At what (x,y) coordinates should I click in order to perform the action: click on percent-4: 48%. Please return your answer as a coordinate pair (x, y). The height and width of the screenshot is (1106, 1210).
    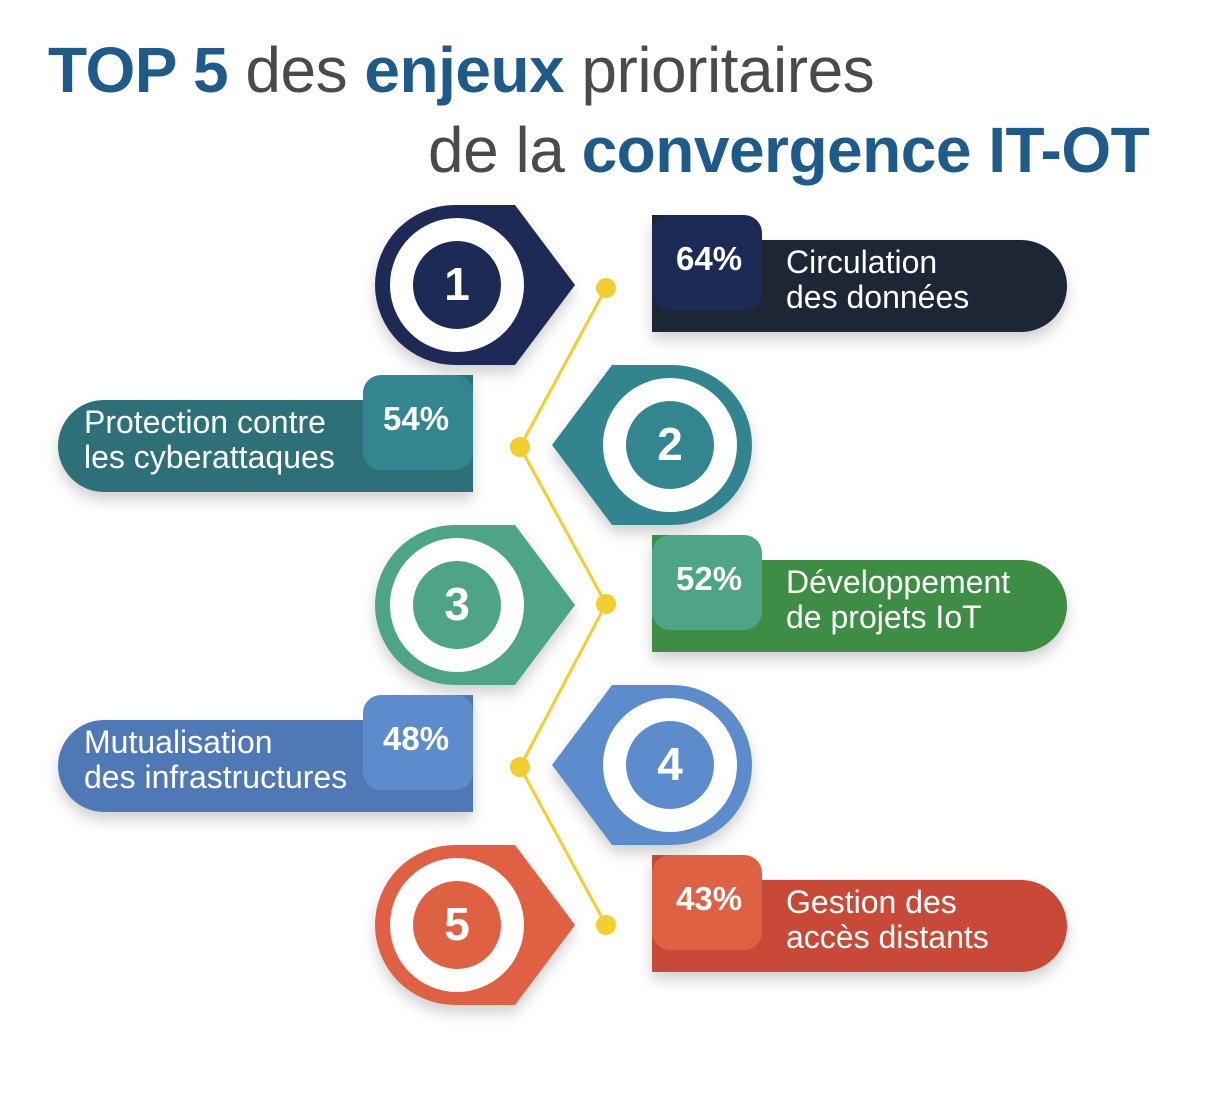
    Looking at the image, I should click on (416, 738).